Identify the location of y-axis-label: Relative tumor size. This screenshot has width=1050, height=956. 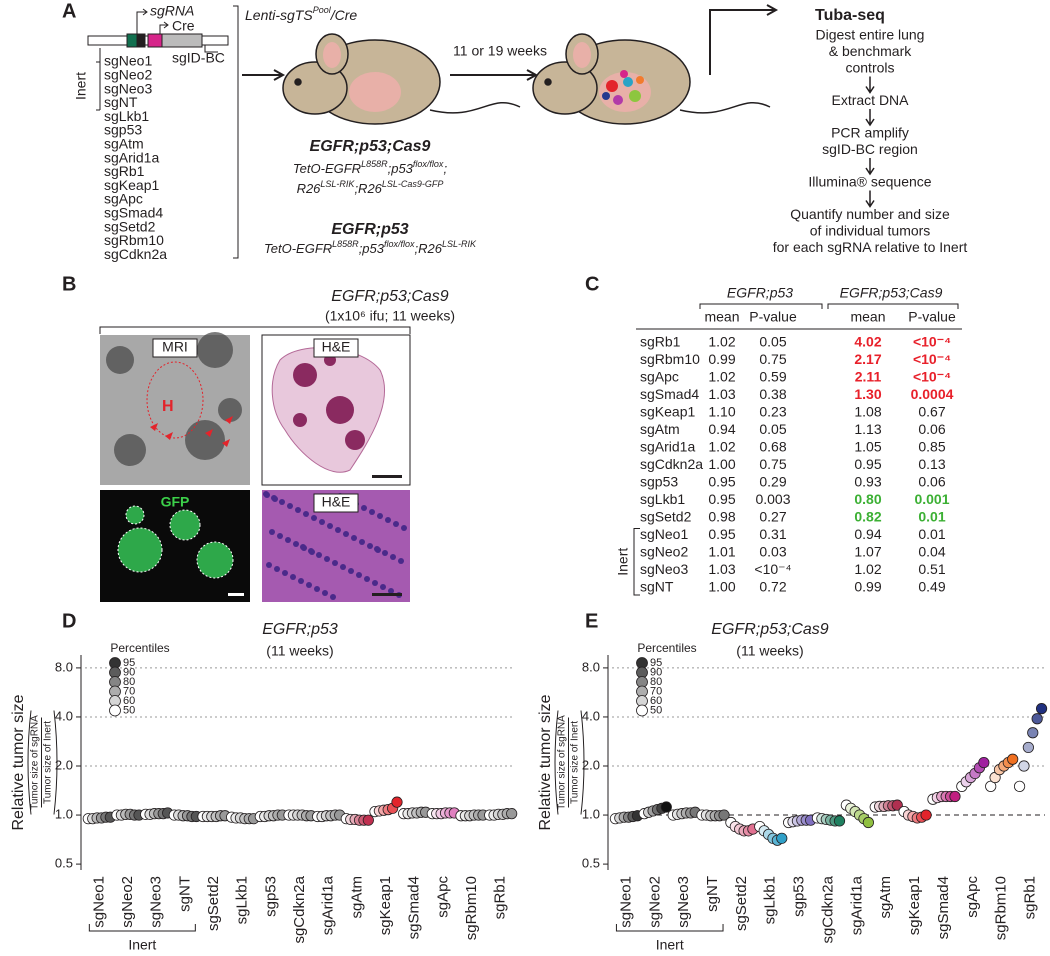
(545, 762).